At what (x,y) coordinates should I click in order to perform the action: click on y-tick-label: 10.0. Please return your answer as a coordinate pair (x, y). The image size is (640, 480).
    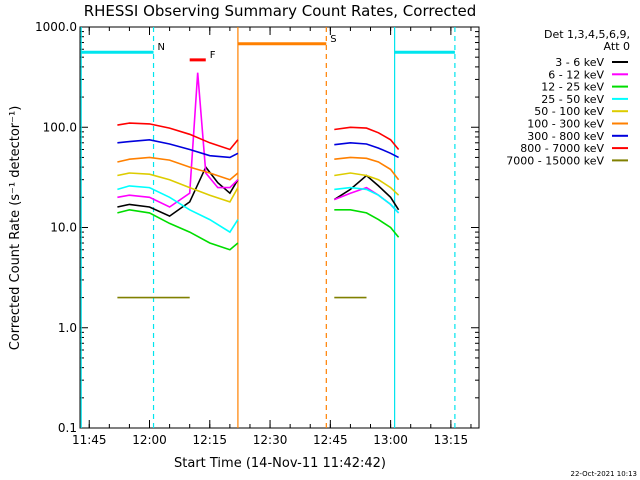
    Looking at the image, I should click on (63, 228).